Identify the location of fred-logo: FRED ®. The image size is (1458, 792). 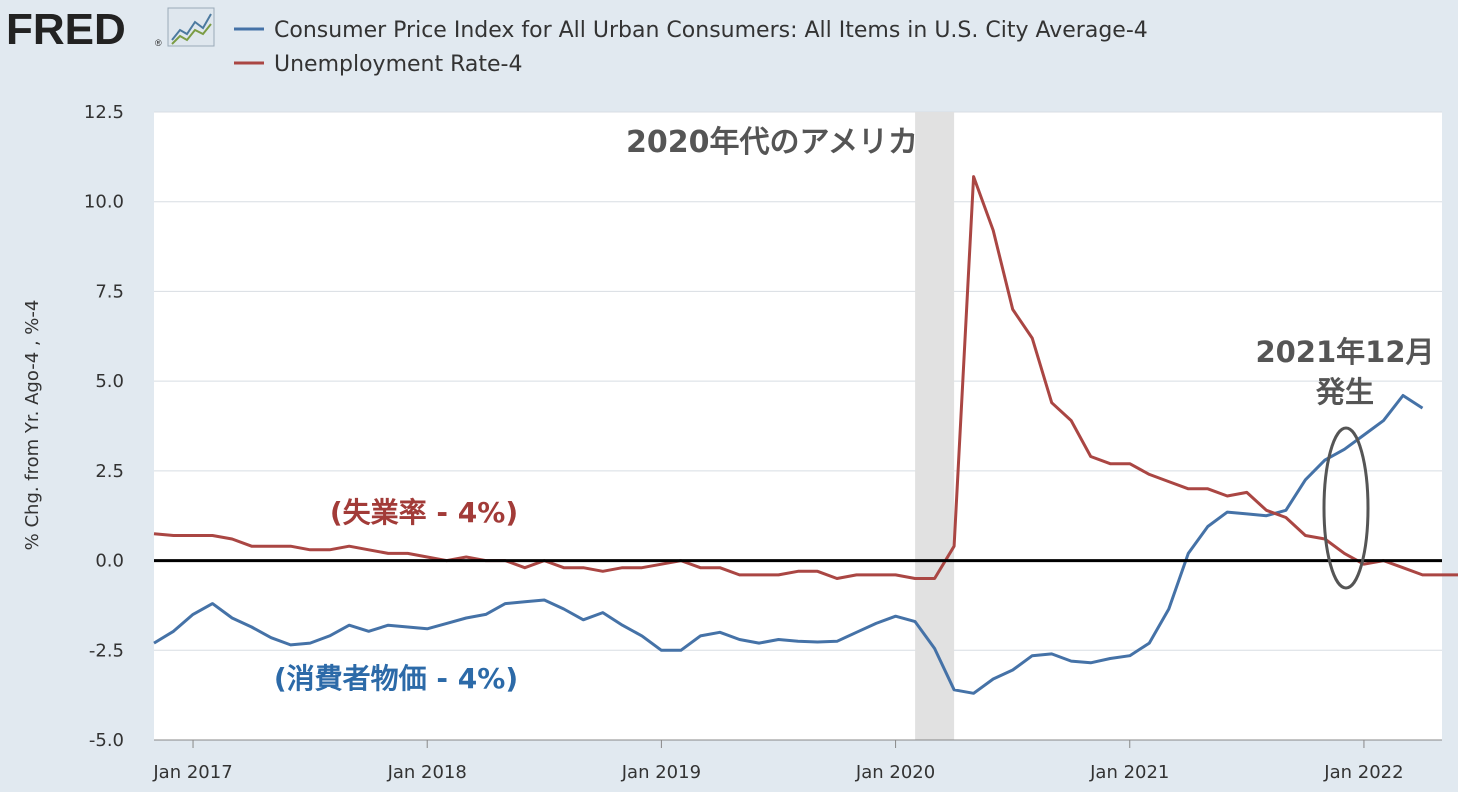
(110, 29).